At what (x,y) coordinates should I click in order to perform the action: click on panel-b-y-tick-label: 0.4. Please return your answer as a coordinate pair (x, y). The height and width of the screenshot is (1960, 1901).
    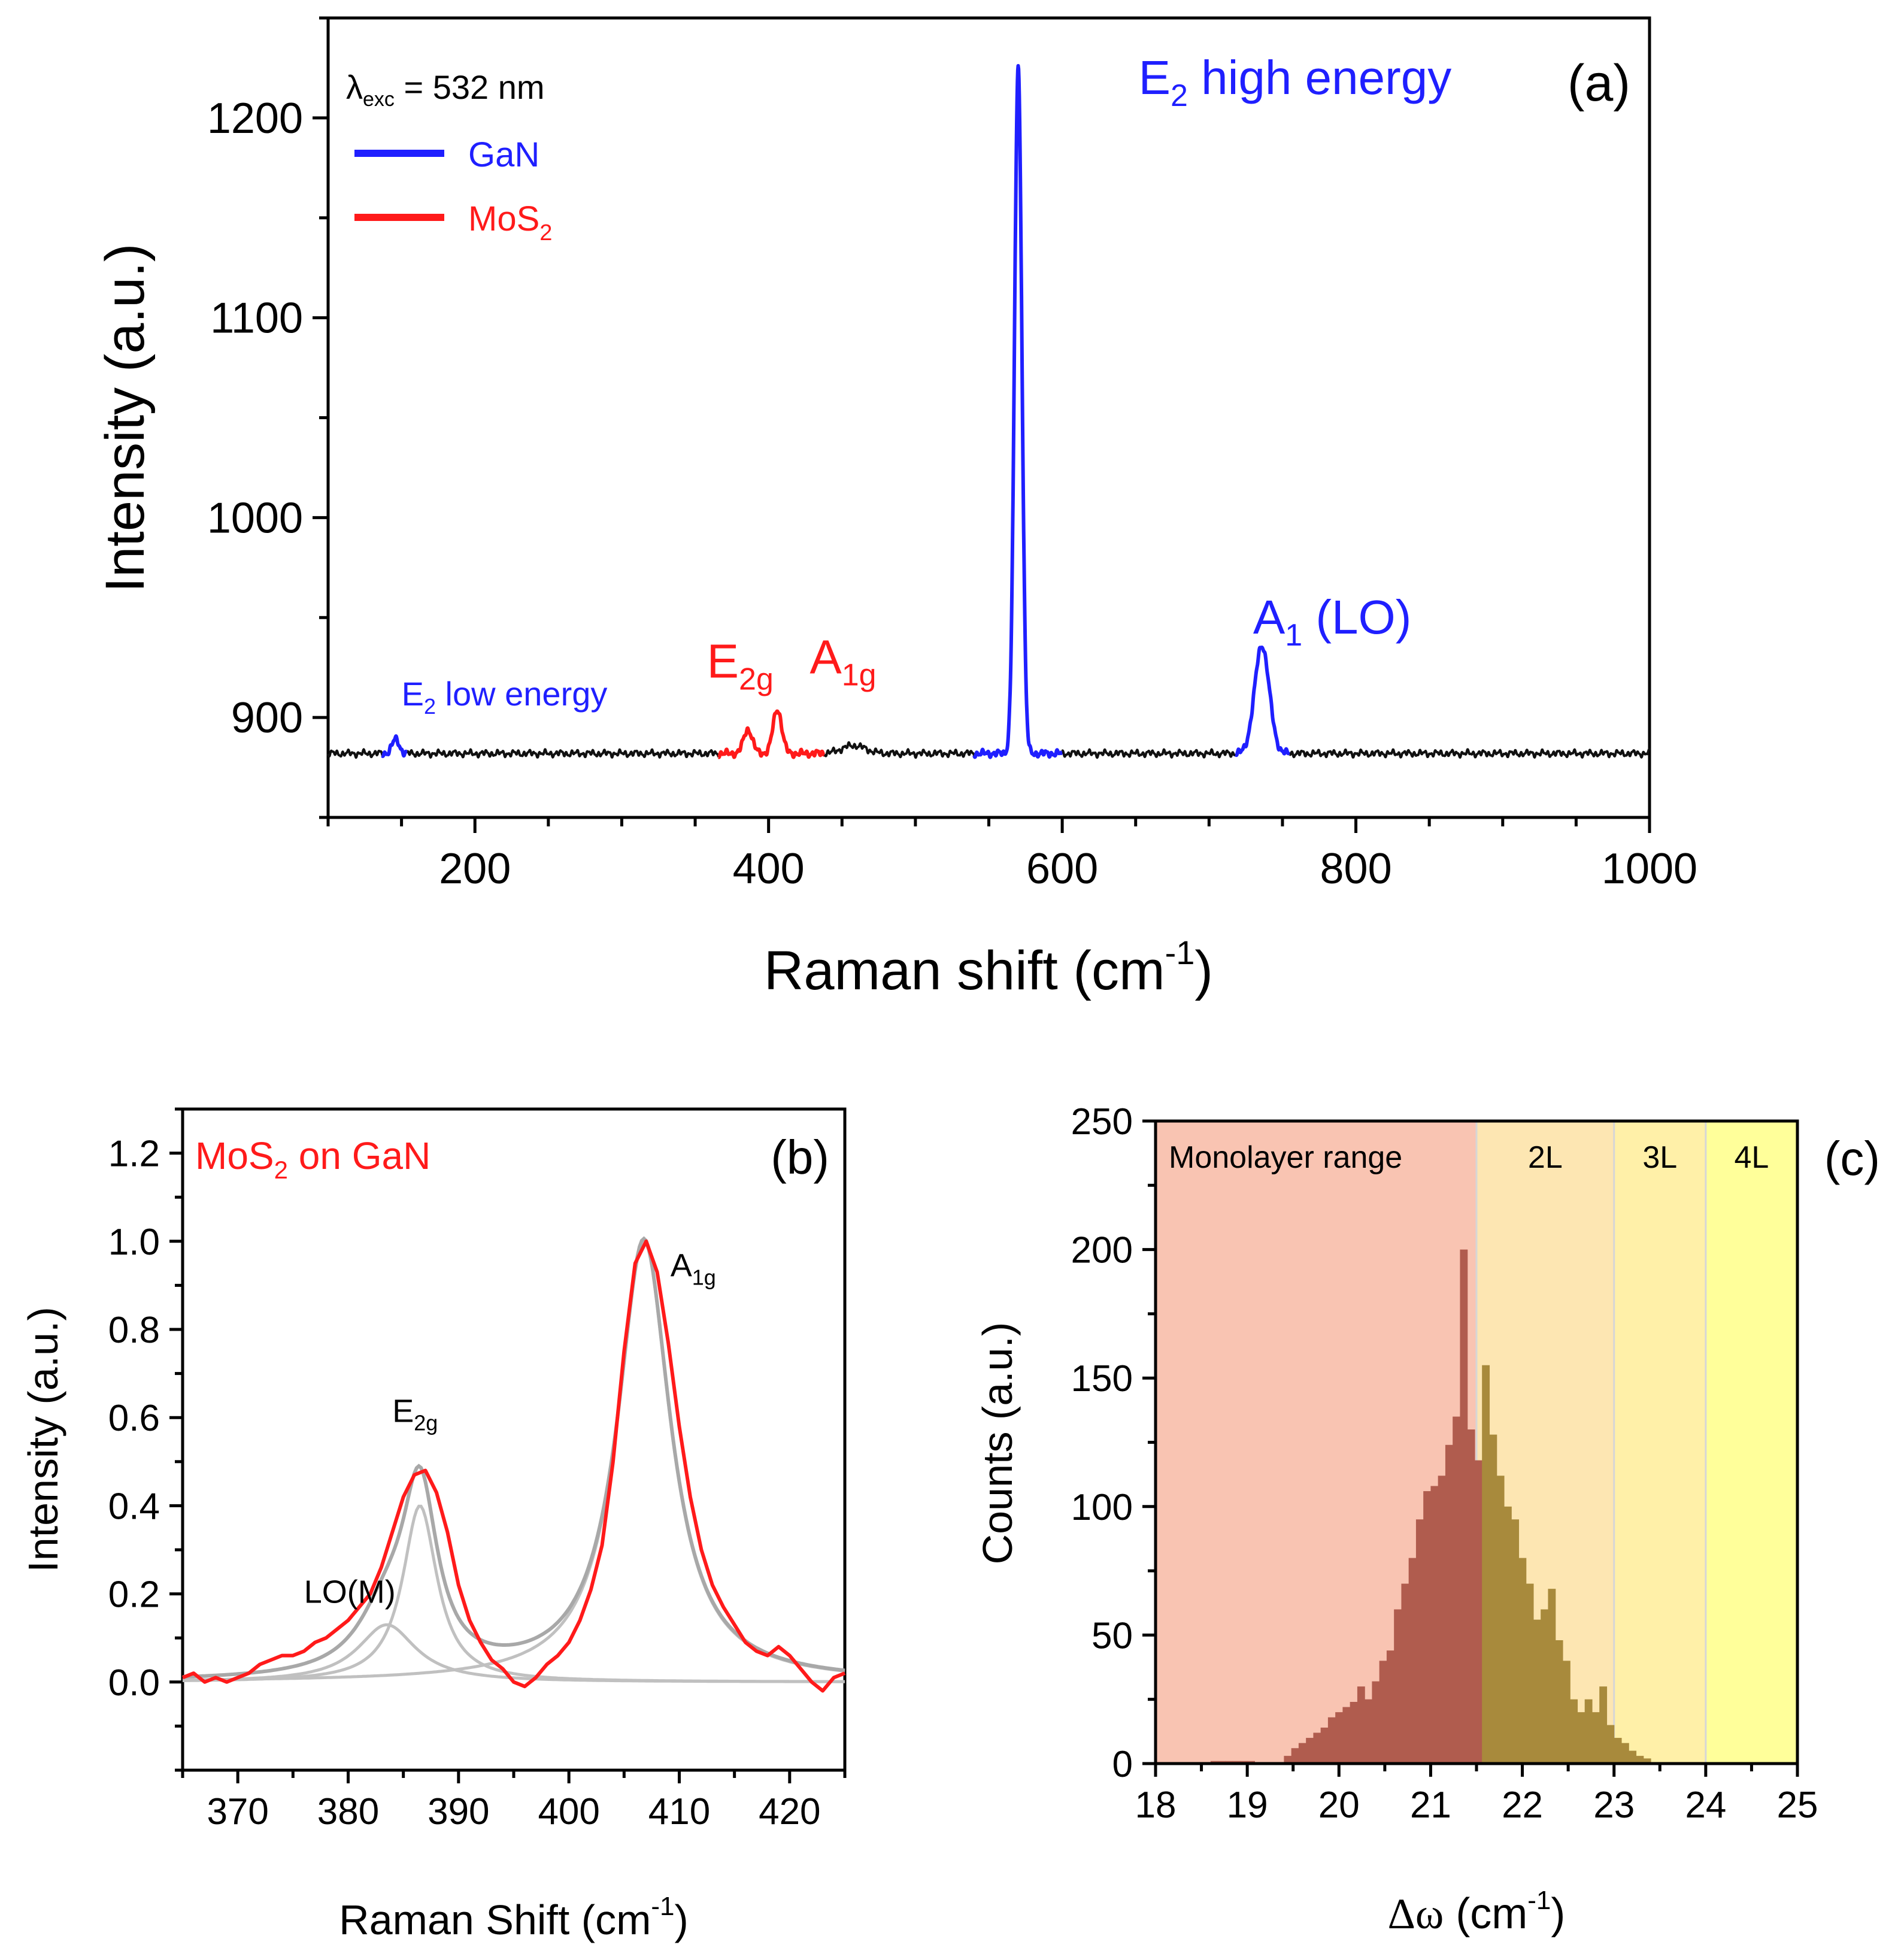
    Looking at the image, I should click on (134, 1506).